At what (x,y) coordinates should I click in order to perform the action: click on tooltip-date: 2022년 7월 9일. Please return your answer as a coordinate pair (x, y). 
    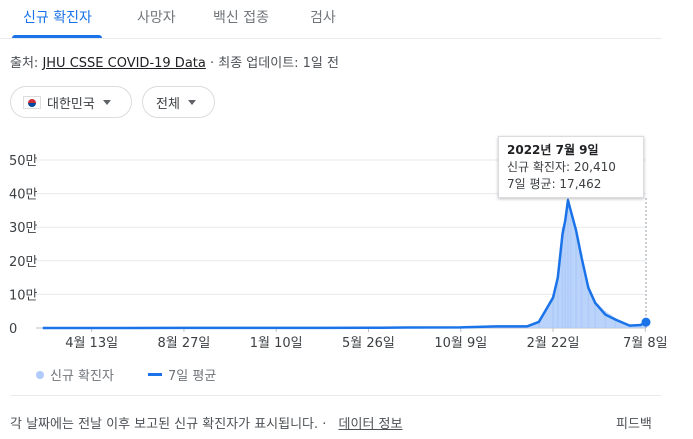
    Looking at the image, I should click on (553, 150).